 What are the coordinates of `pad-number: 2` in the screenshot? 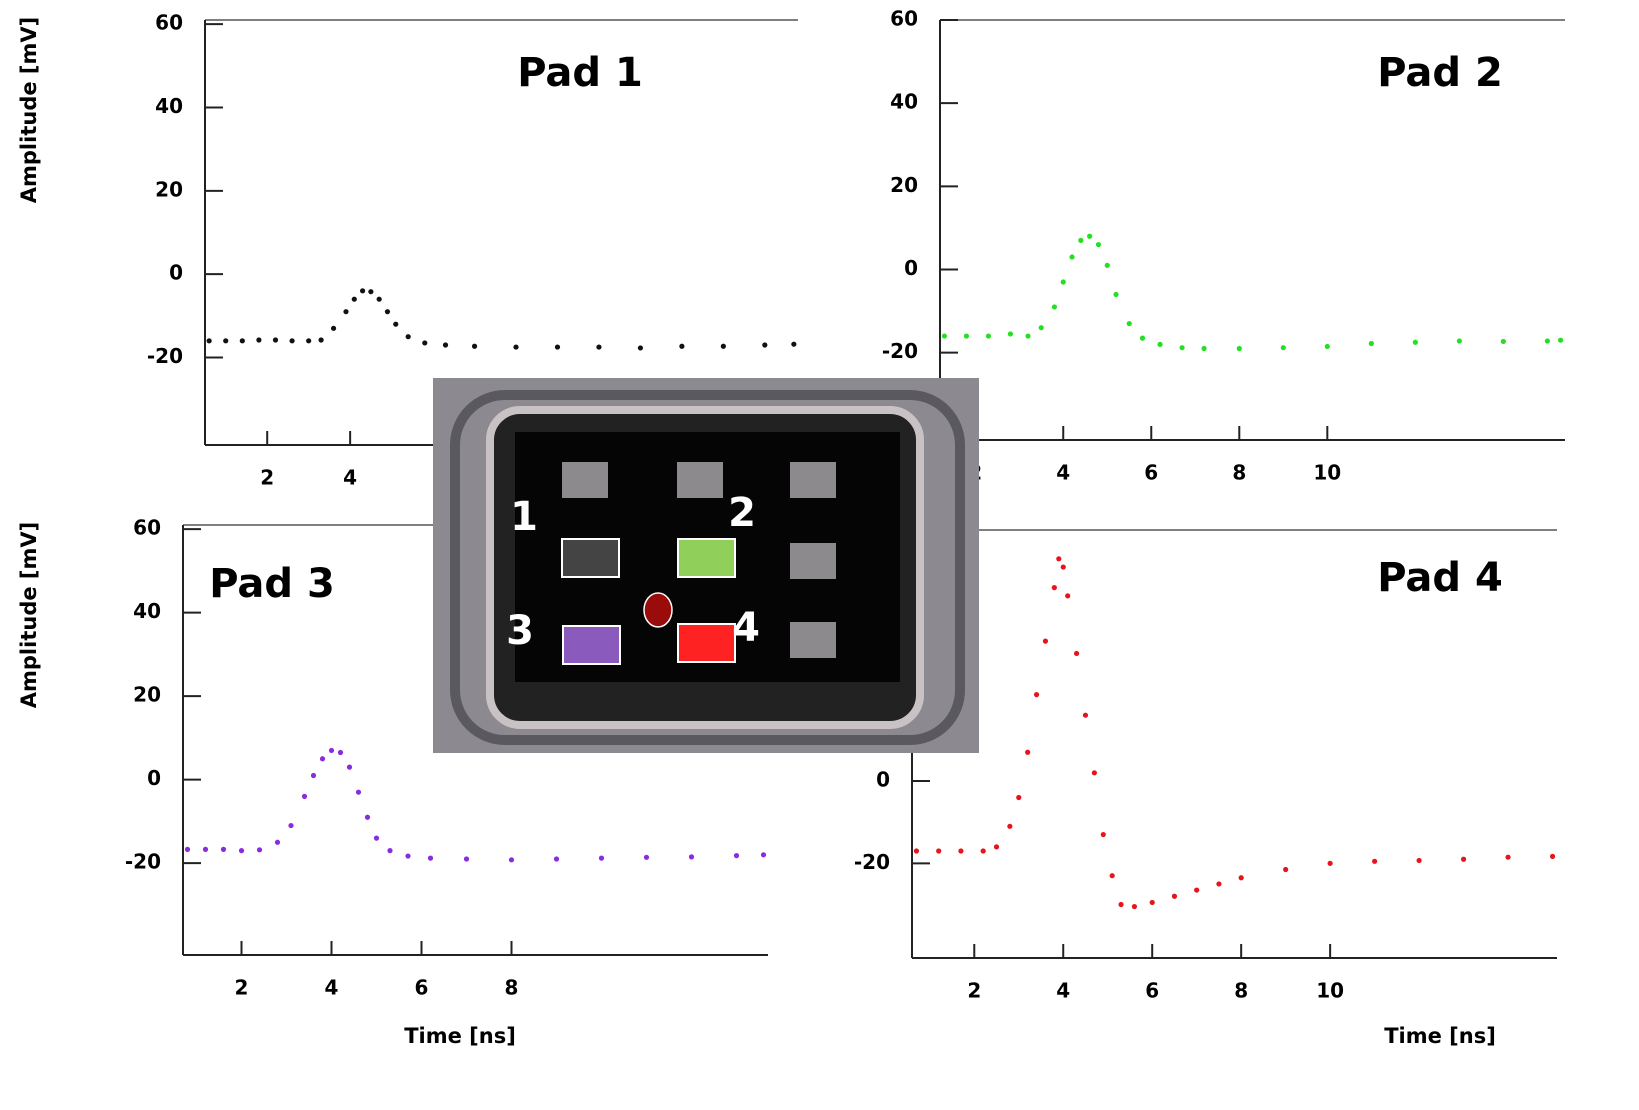 It's located at (742, 513).